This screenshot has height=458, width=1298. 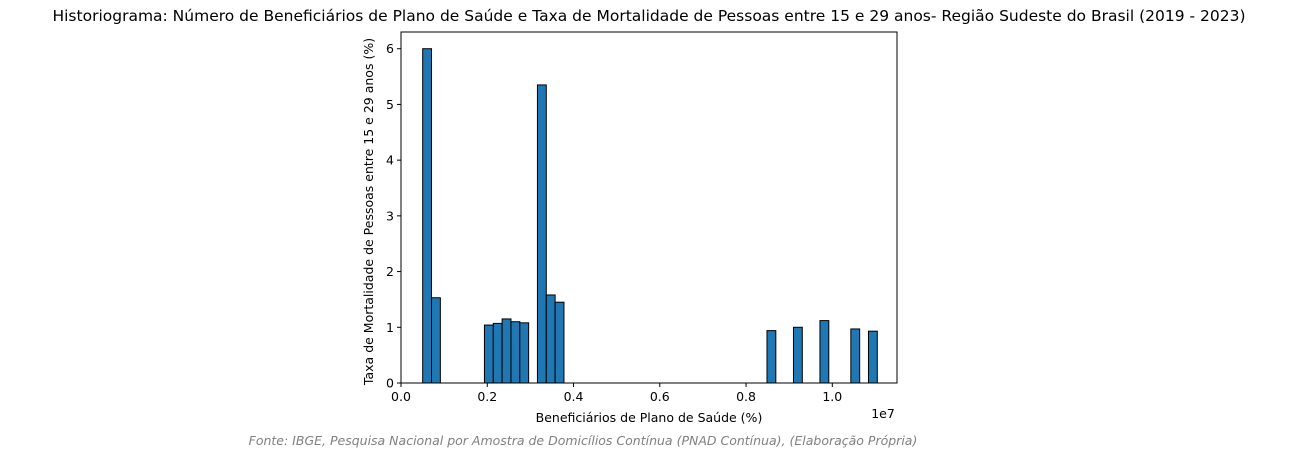 I want to click on y-tick-label: 1, so click(x=390, y=327).